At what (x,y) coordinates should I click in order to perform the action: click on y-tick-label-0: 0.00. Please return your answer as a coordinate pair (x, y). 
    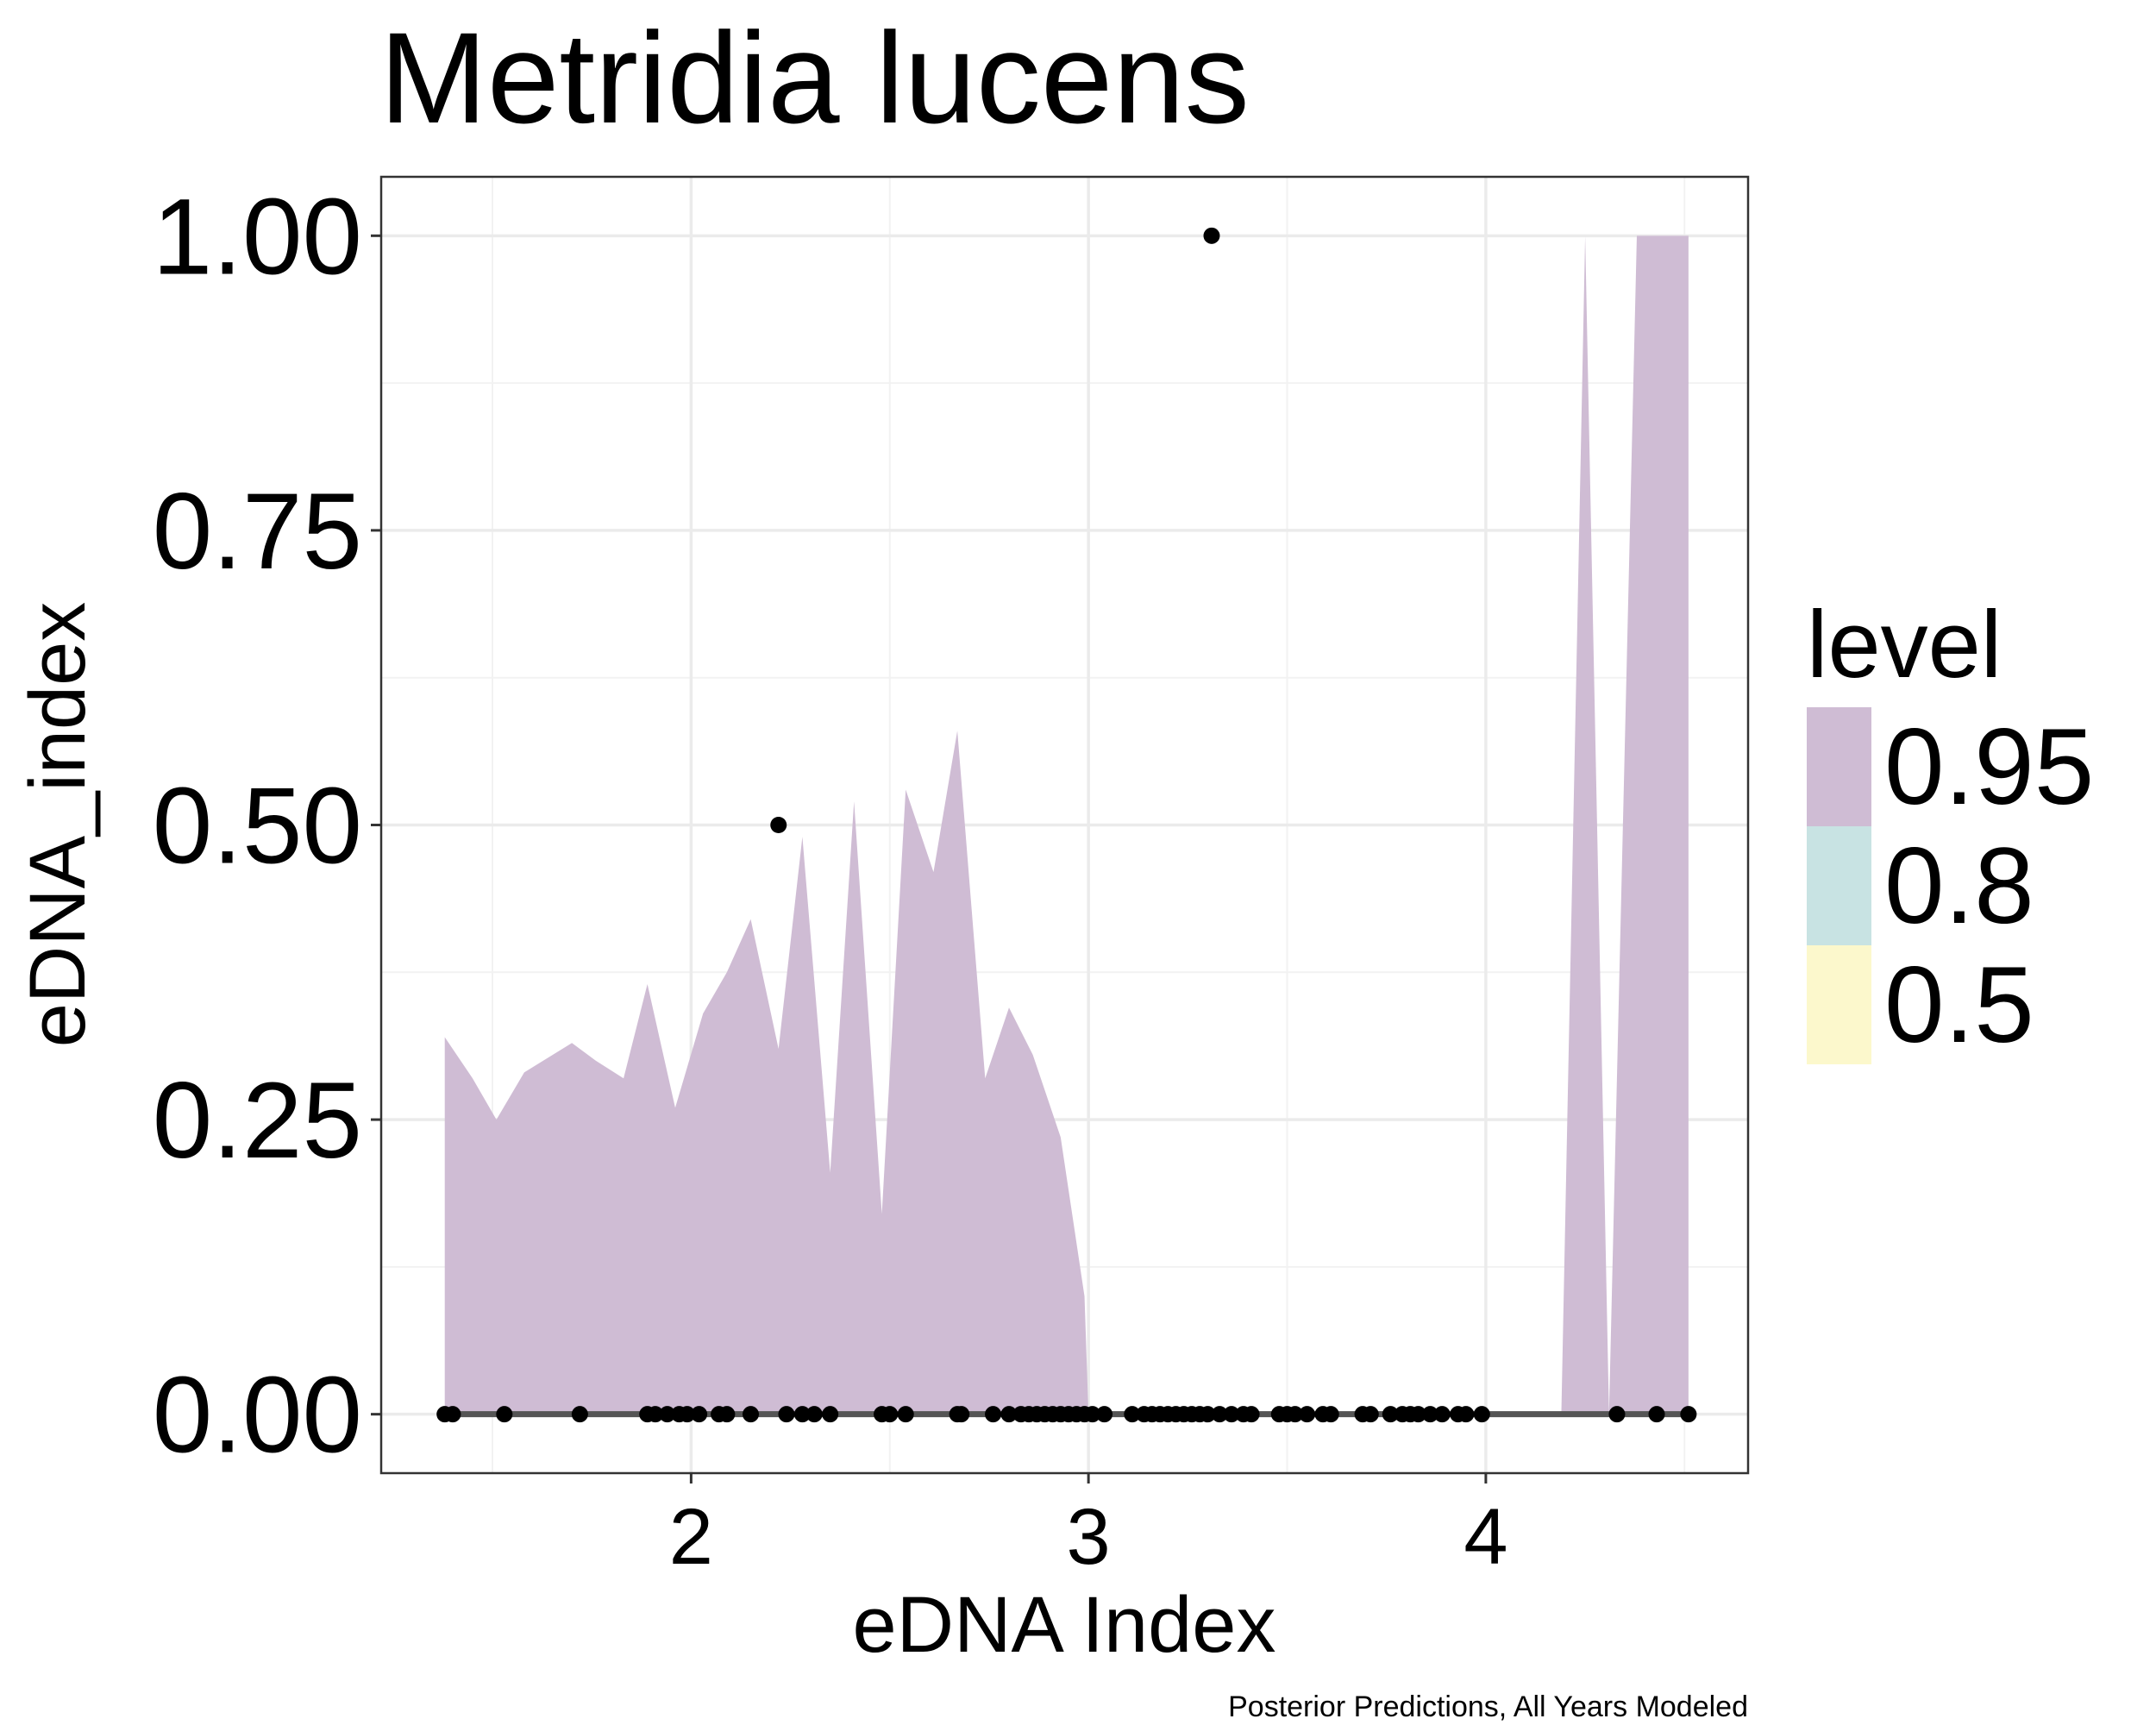
    Looking at the image, I should click on (257, 1416).